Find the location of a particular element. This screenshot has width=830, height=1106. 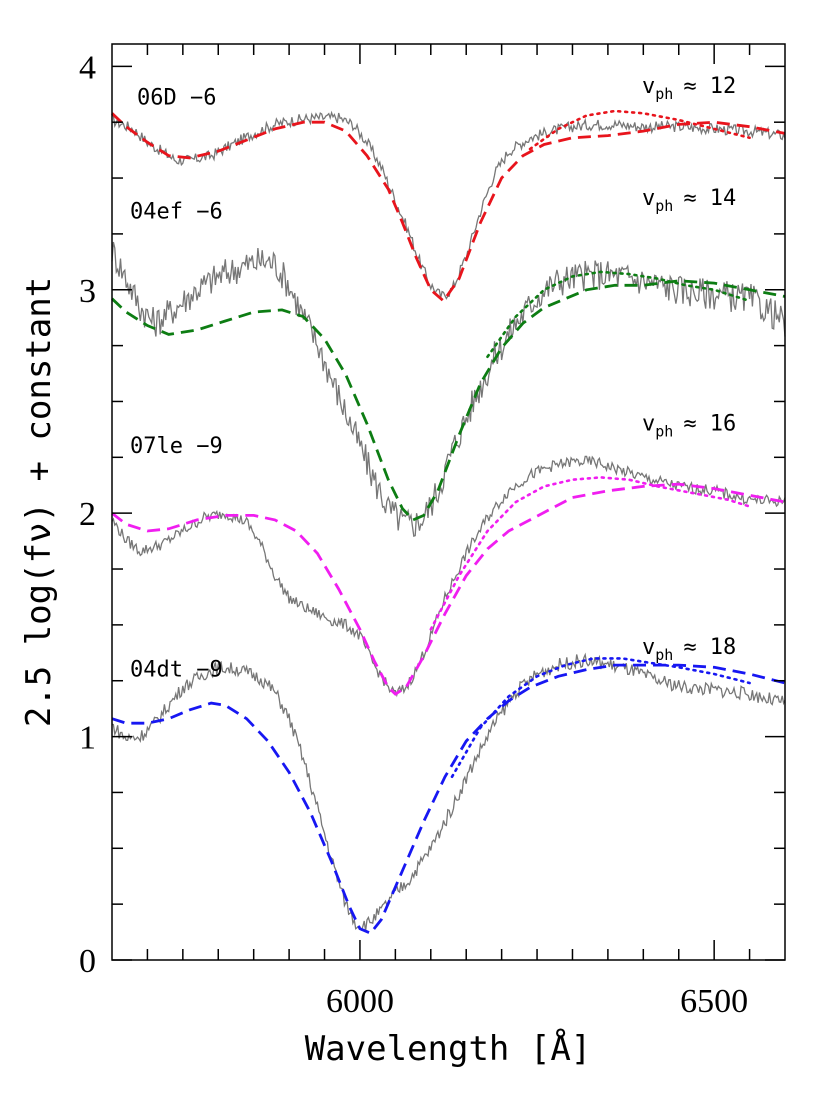

spectrum-label: 07le −9 is located at coordinates (176, 446).